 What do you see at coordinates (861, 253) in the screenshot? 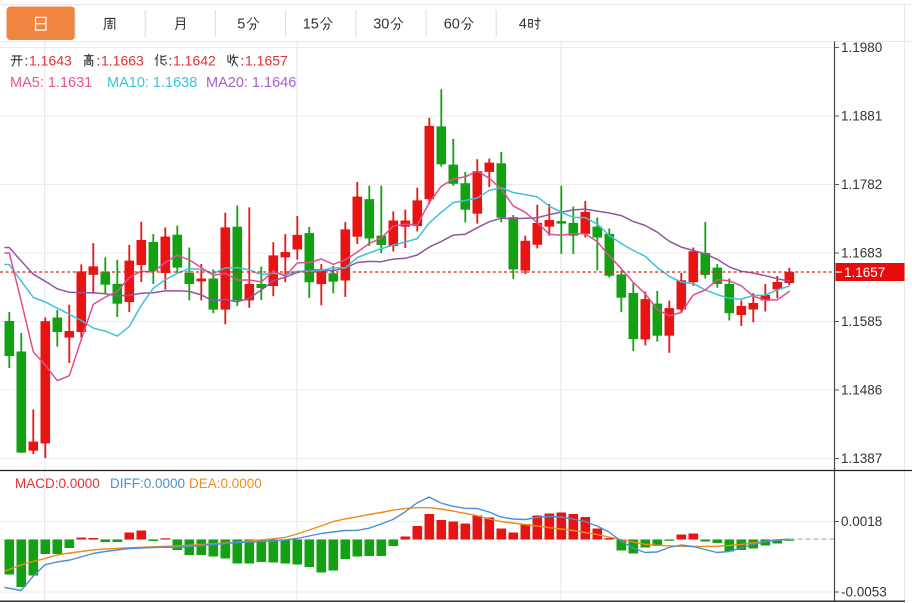
I see `svg-text: 1.1683` at bounding box center [861, 253].